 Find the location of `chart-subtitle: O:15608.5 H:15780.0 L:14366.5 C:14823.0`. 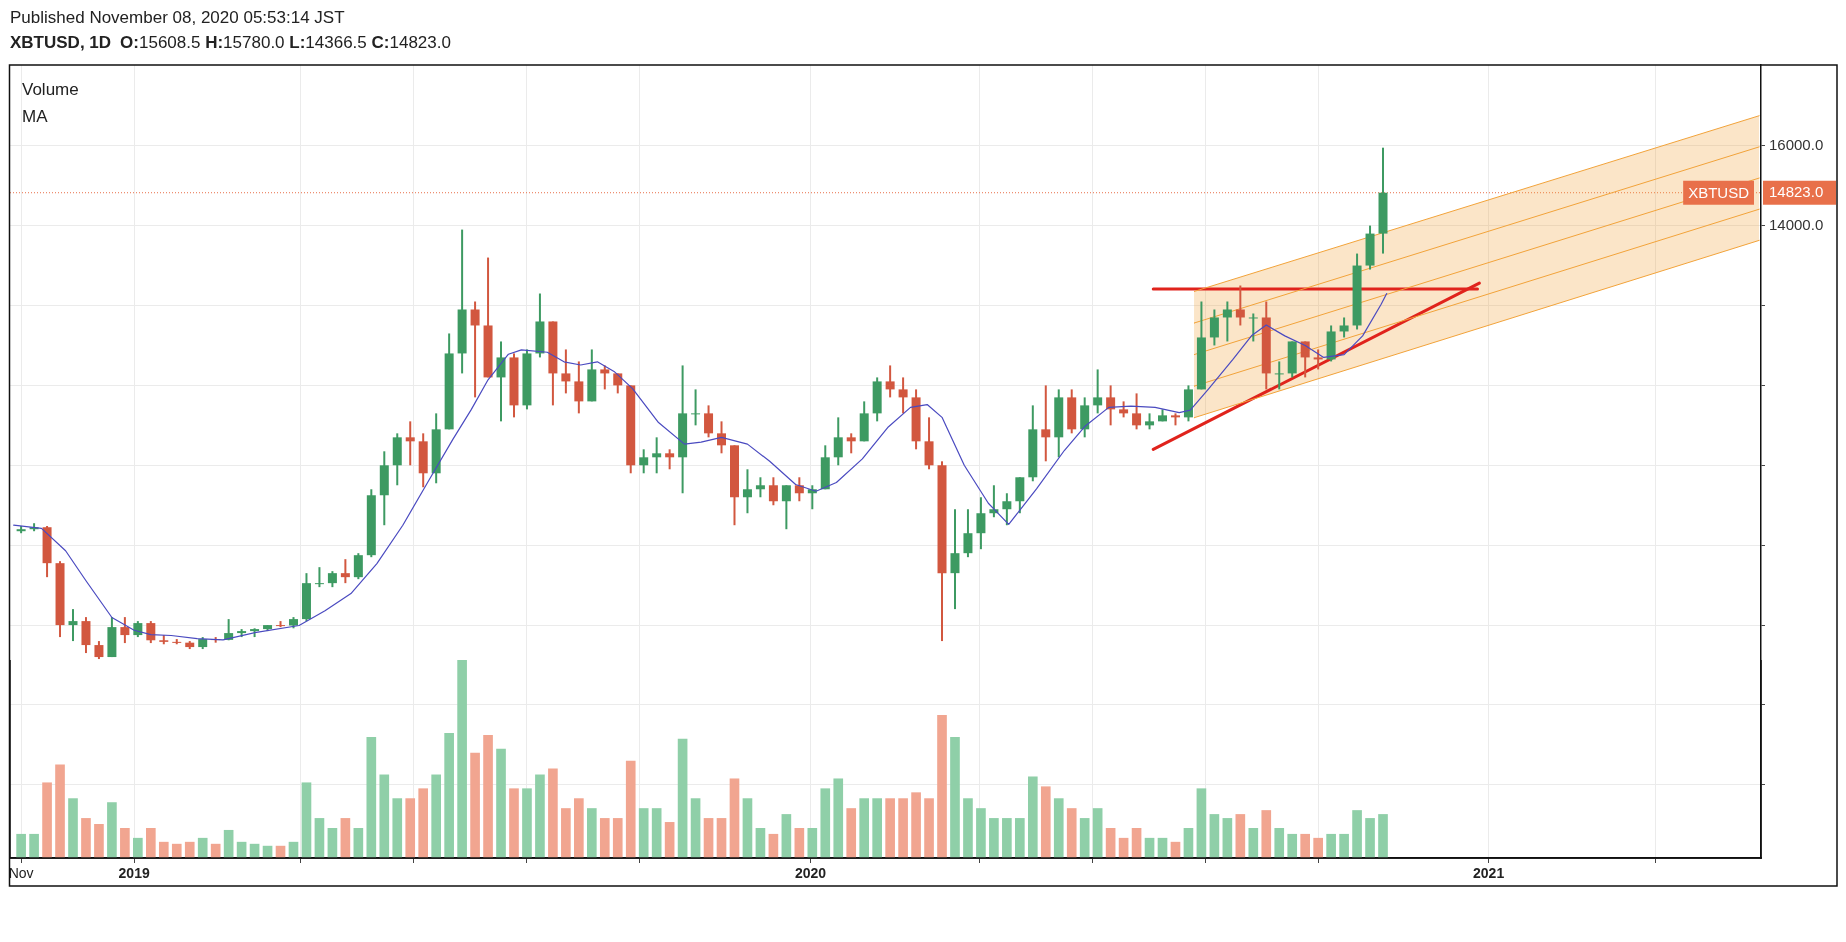

chart-subtitle: O:15608.5 H:15780.0 L:14366.5 C:14823.0 is located at coordinates (285, 42).